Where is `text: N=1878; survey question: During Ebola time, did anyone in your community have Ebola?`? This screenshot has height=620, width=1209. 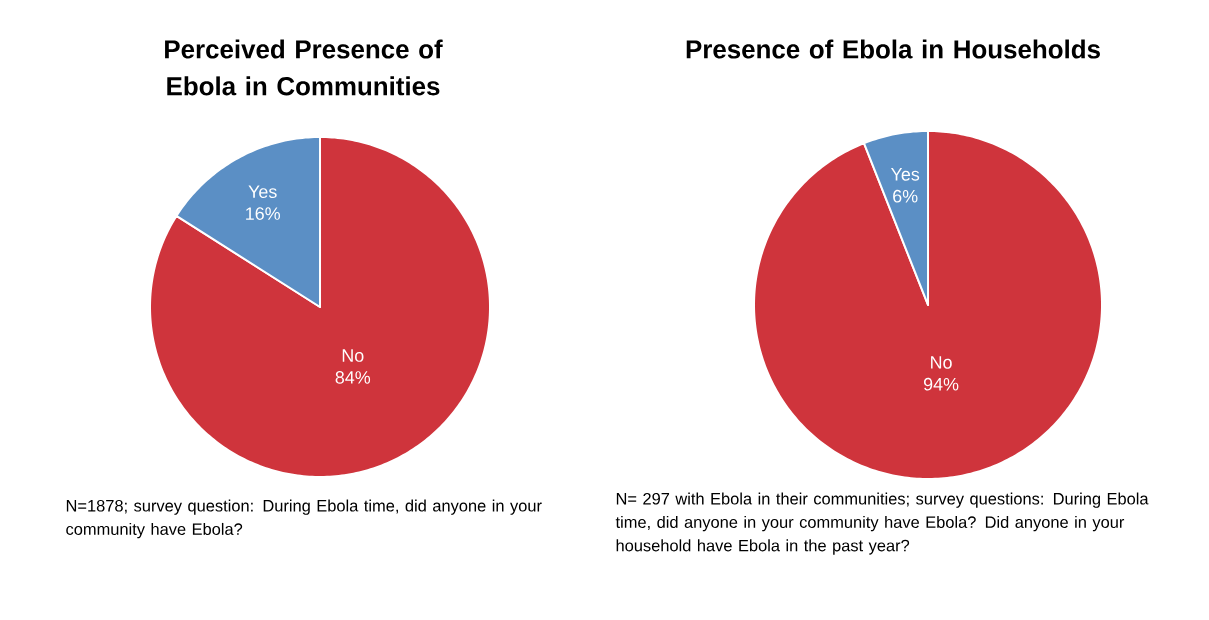 text: N=1878; survey question: During Ebola time, did anyone in your community have Ebola? is located at coordinates (304, 519).